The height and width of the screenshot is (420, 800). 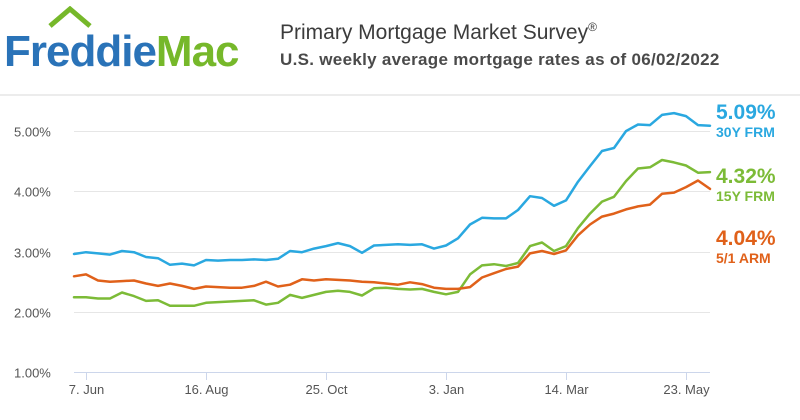 I want to click on legend-arm-label: 5/1 ARM, so click(x=743, y=258).